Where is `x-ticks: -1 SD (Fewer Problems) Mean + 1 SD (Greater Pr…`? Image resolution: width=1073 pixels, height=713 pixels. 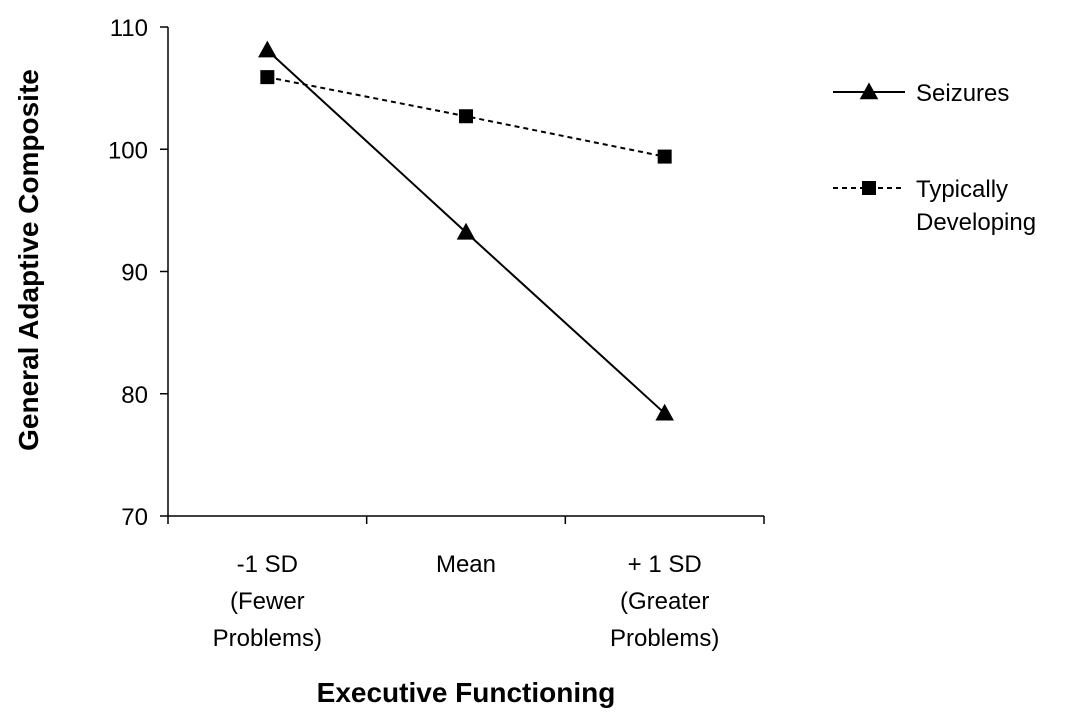
x-ticks: -1 SD (Fewer Problems) Mean + 1 SD (Greater Pr… is located at coordinates (466, 584).